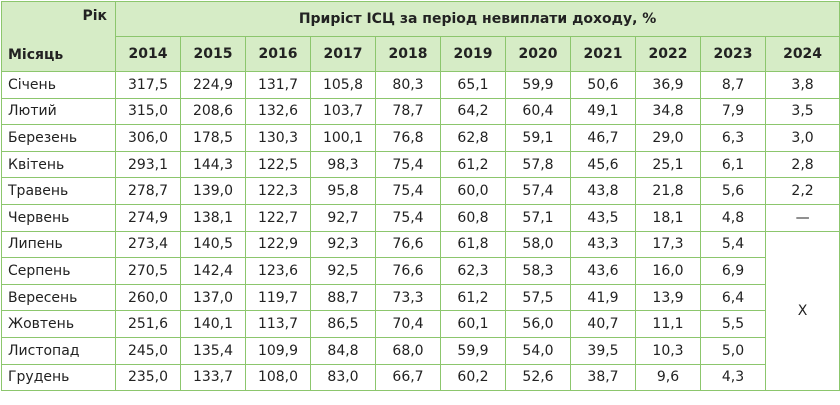 The width and height of the screenshot is (840, 405). What do you see at coordinates (58, 217) in the screenshot?
I see `month-cell: Червень` at bounding box center [58, 217].